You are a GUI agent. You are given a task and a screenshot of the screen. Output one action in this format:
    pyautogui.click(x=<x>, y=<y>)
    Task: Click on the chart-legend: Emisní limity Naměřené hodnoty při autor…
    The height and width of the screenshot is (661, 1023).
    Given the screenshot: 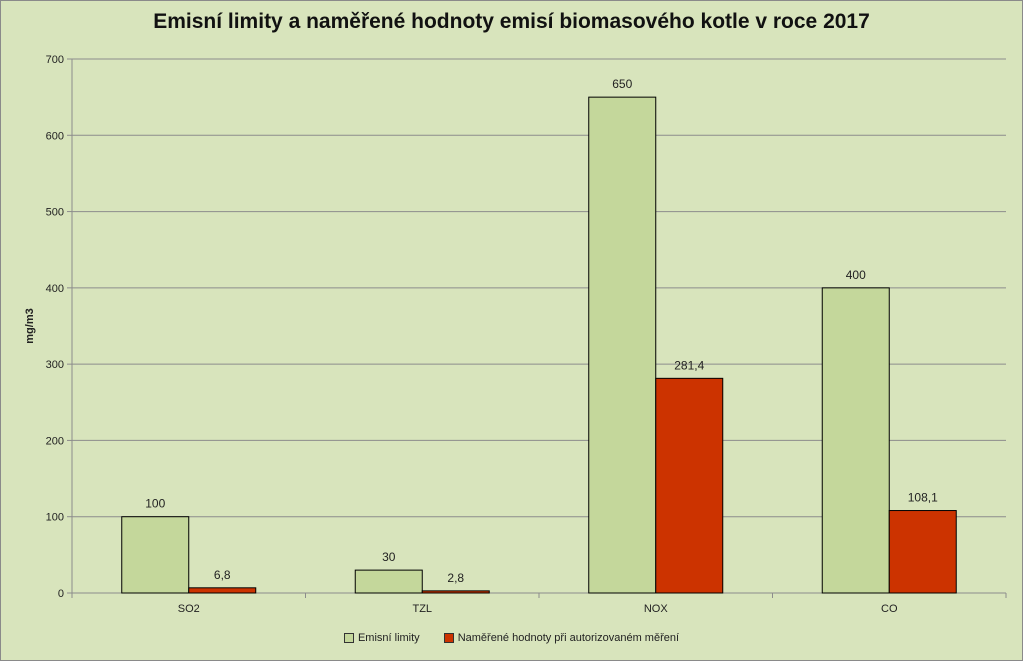 What is the action you would take?
    pyautogui.click(x=511, y=638)
    